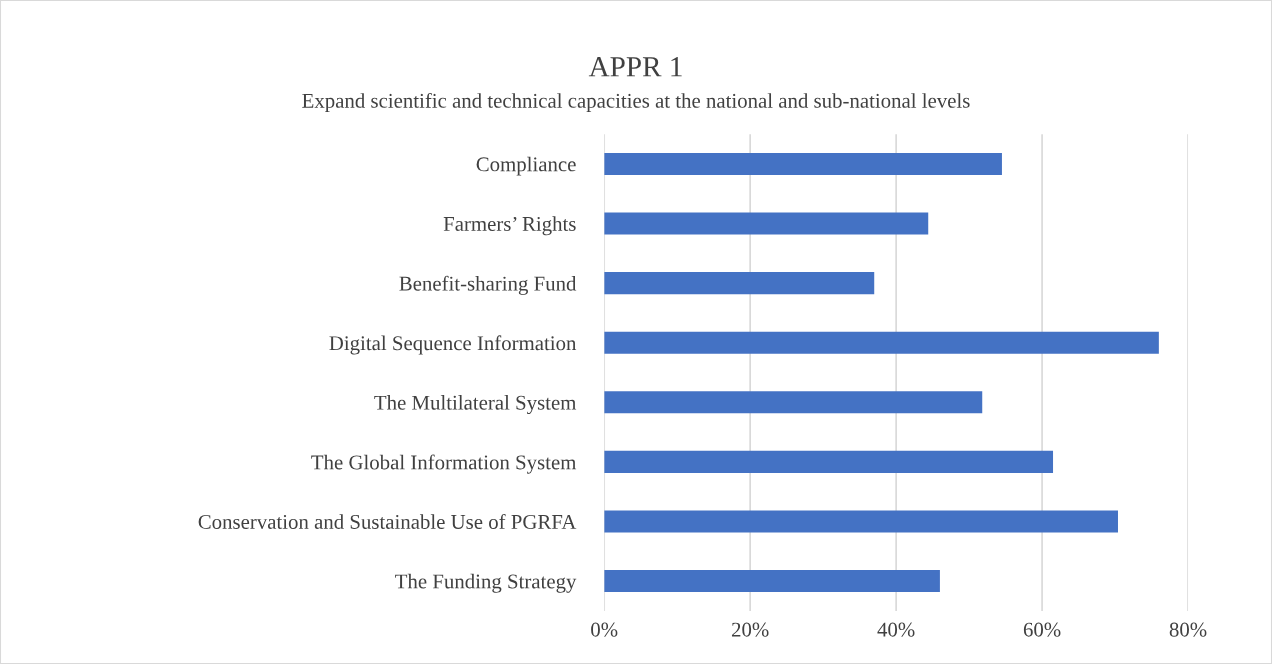 This screenshot has height=664, width=1272. What do you see at coordinates (444, 464) in the screenshot?
I see `y-tick-label: The Global Information System` at bounding box center [444, 464].